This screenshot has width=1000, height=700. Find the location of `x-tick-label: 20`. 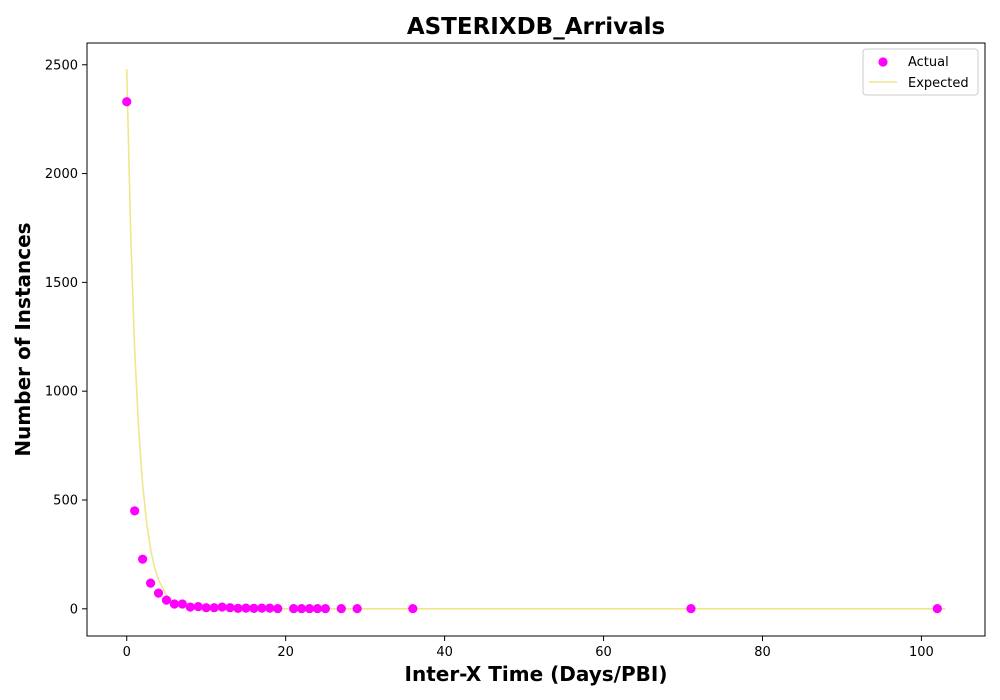

x-tick-label: 20 is located at coordinates (285, 652).